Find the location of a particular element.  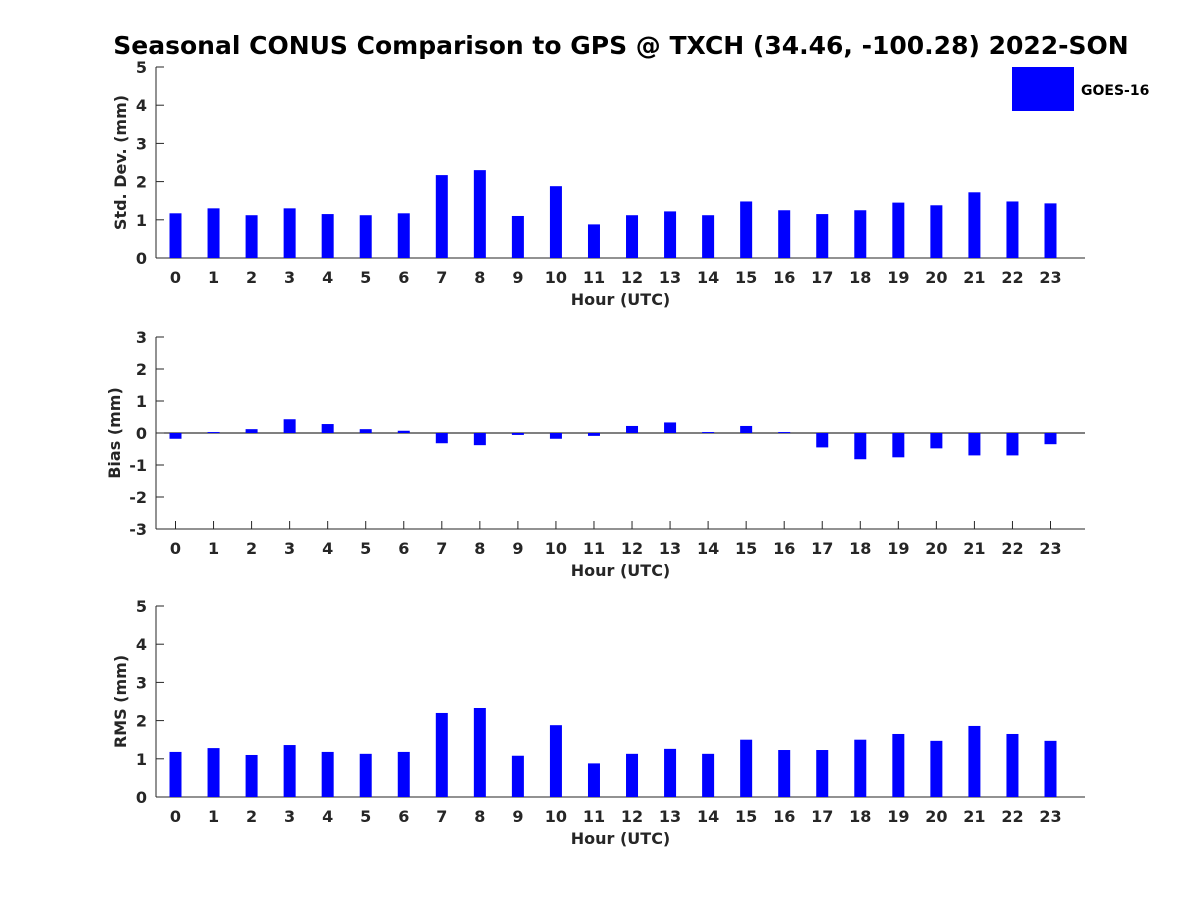

x-tick-label: 18 is located at coordinates (860, 548).